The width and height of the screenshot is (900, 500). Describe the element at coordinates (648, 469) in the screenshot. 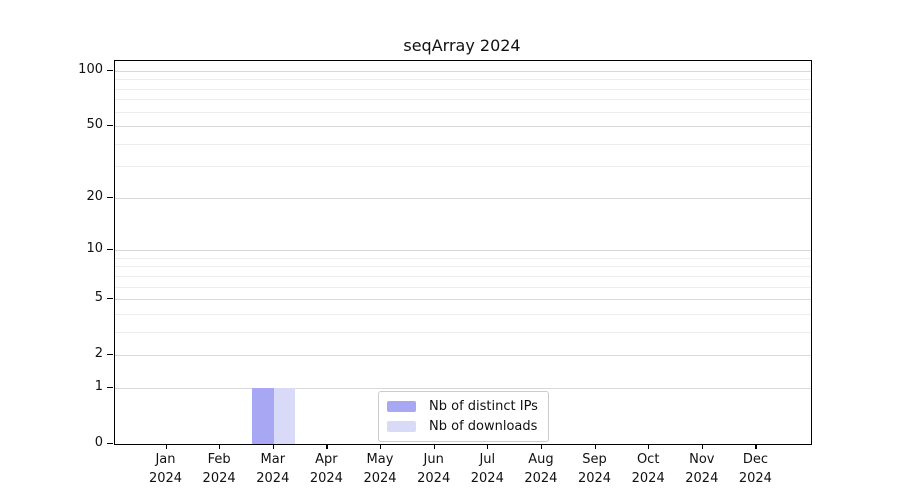

I see `x-axis-tick-label: Oct 2024` at that location.